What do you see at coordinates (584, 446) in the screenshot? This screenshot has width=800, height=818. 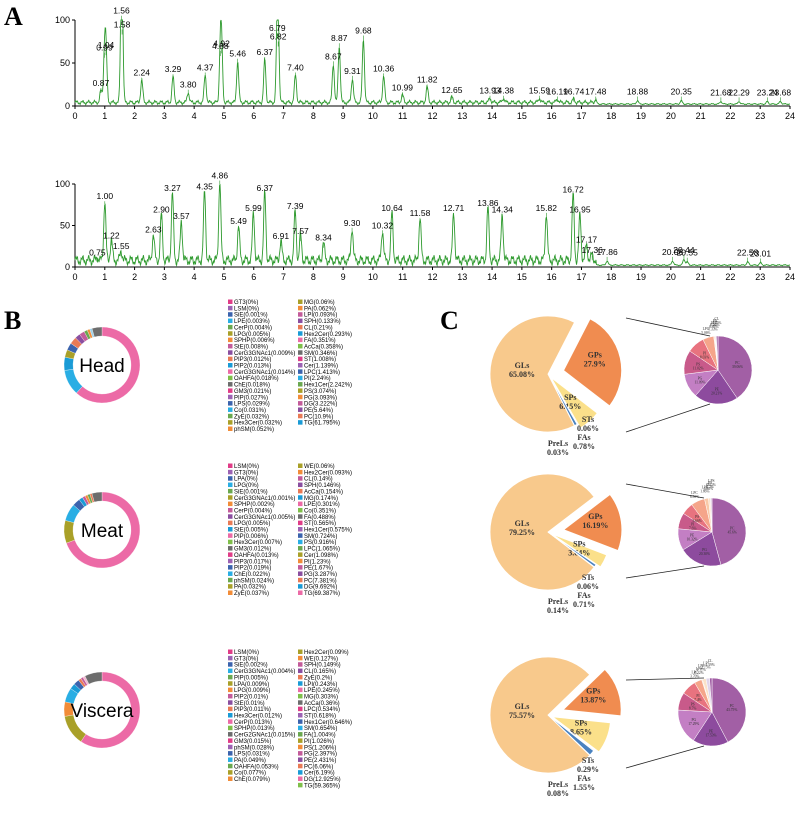 I see `pie-class-value: 0.78%` at bounding box center [584, 446].